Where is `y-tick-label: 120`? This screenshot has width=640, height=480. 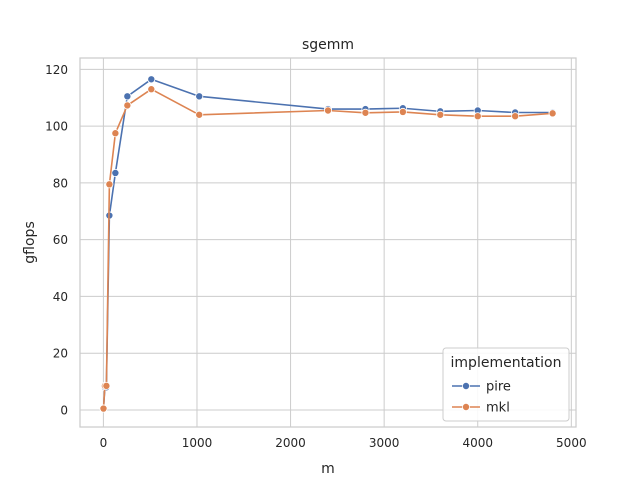
y-tick-label: 120 is located at coordinates (56, 70).